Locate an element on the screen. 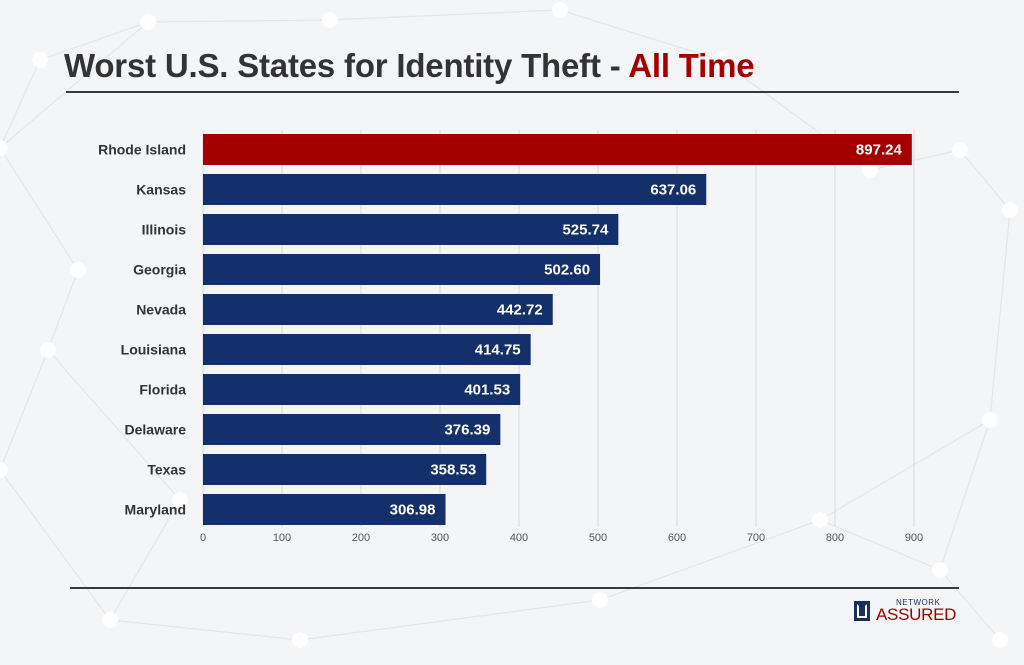 The image size is (1024, 665). x-tick-label: 200 is located at coordinates (361, 538).